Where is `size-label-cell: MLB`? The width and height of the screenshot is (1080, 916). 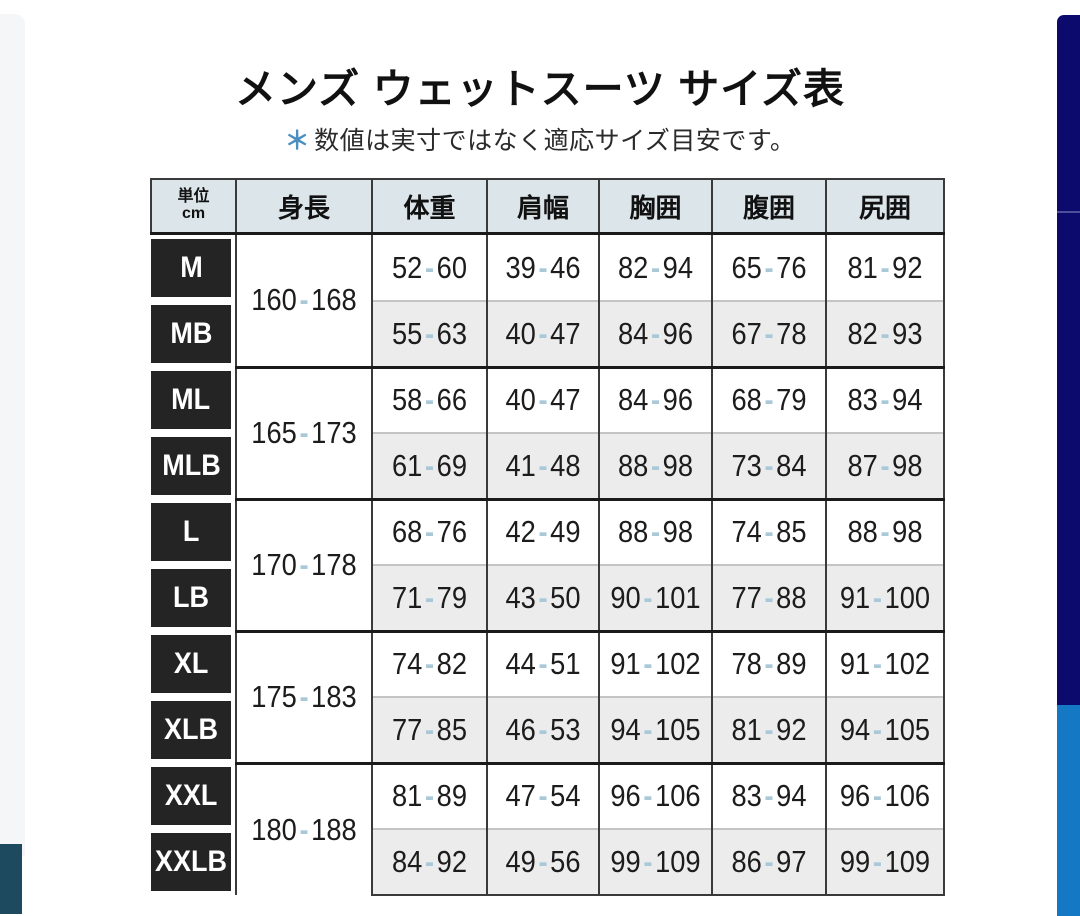 size-label-cell: MLB is located at coordinates (194, 466).